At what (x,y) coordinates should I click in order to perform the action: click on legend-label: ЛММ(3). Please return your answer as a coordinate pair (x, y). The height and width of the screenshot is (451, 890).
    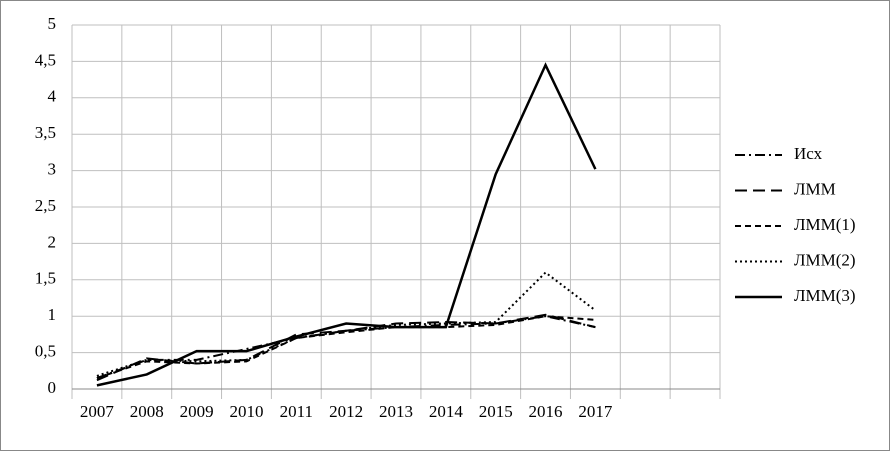
    Looking at the image, I should click on (825, 295).